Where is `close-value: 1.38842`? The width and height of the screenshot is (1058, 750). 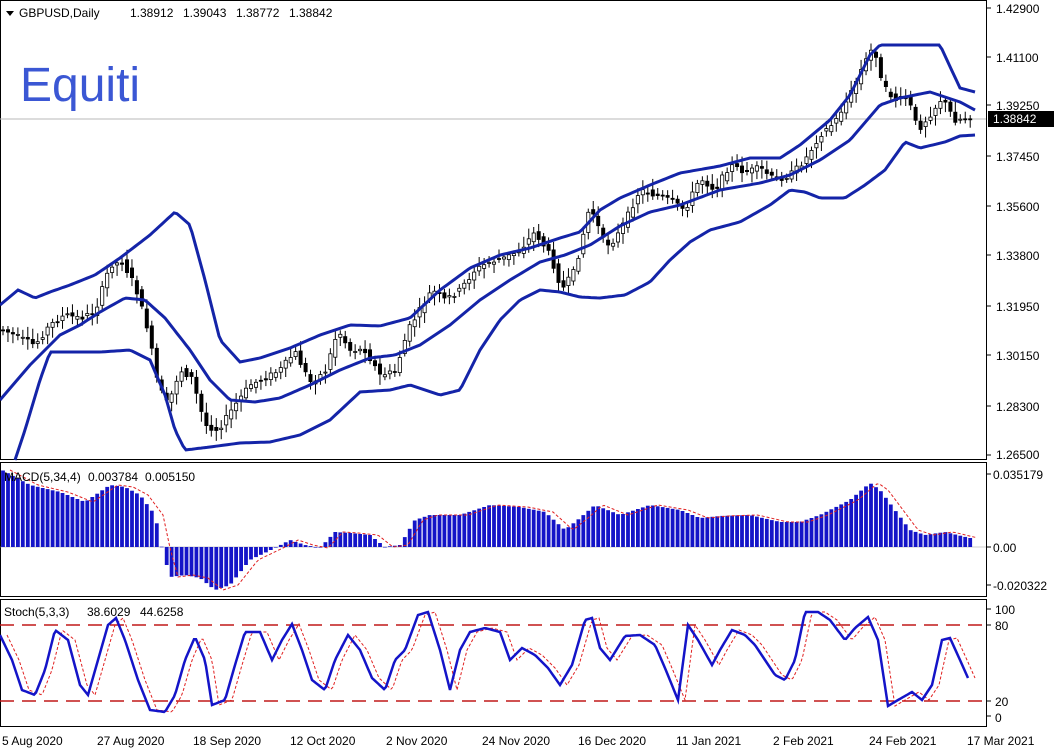 close-value: 1.38842 is located at coordinates (311, 13).